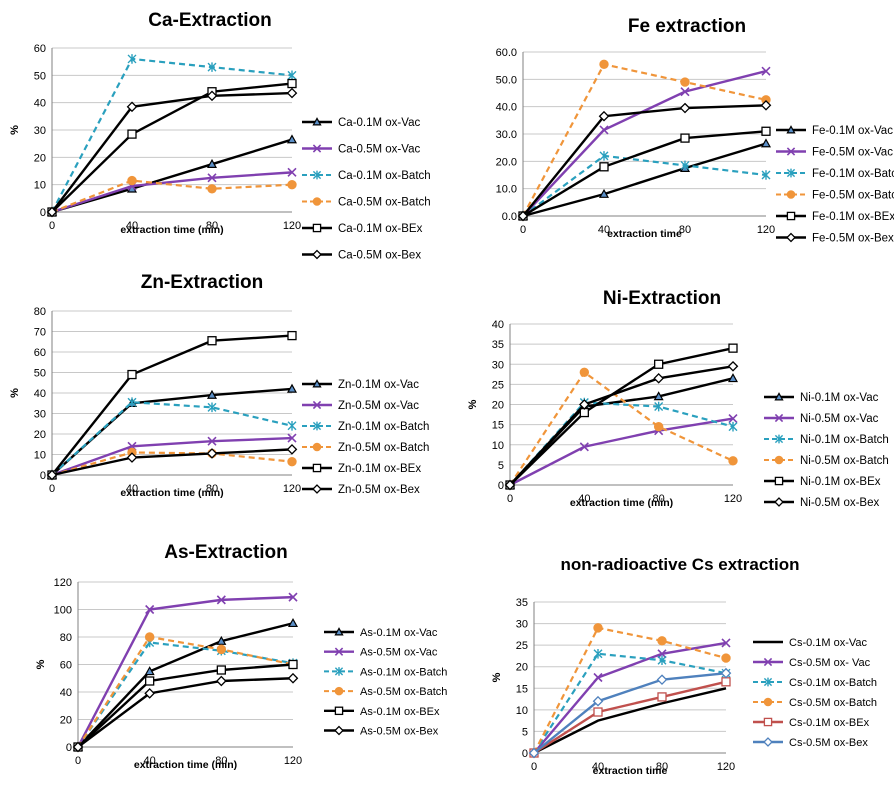 The height and width of the screenshot is (797, 894). Describe the element at coordinates (399, 653) in the screenshot. I see `legend-label: As-0.5M ox-Vac` at that location.